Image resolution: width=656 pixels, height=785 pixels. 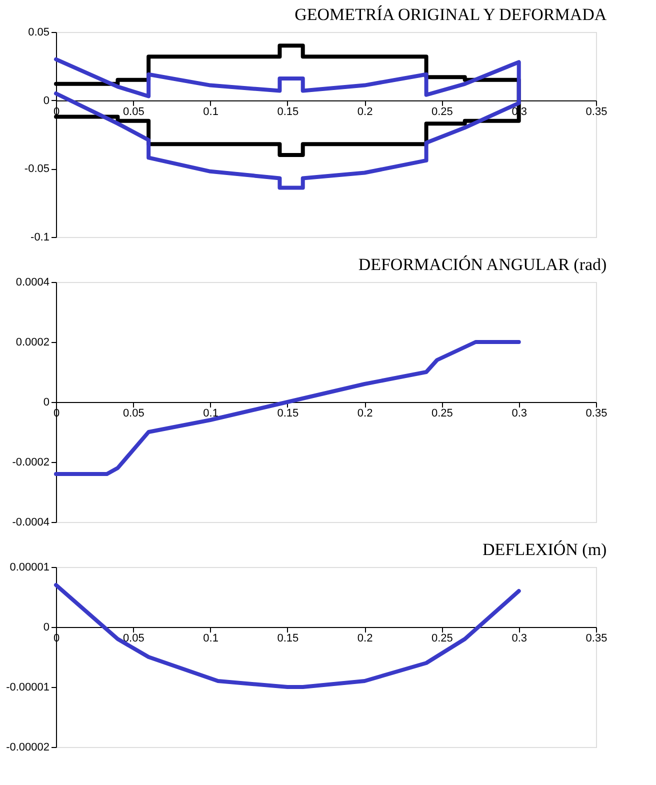 I want to click on y-tick-label: 0.00001, so click(x=30, y=568).